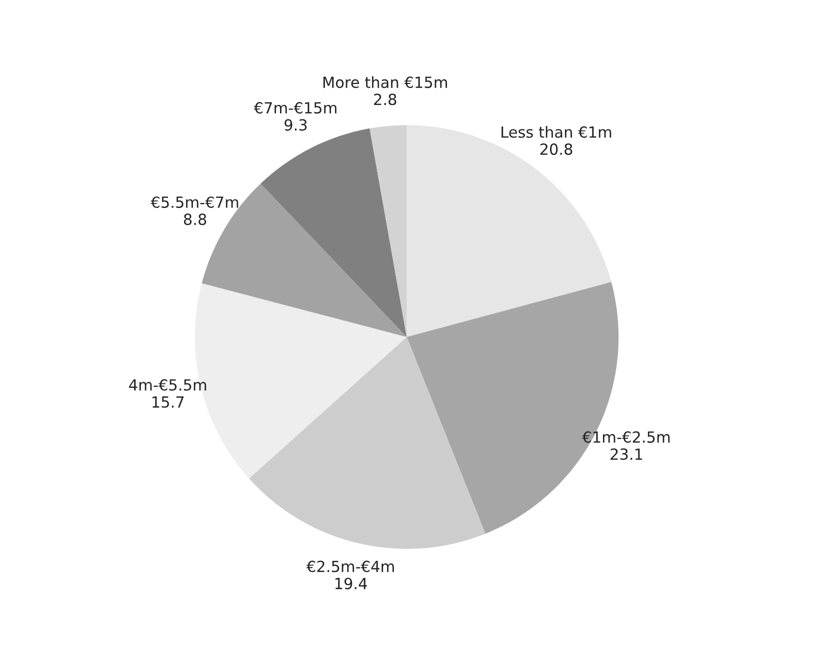 This screenshot has height=666, width=825. Describe the element at coordinates (350, 566) in the screenshot. I see `slice-label: €2.5m-€4m` at that location.